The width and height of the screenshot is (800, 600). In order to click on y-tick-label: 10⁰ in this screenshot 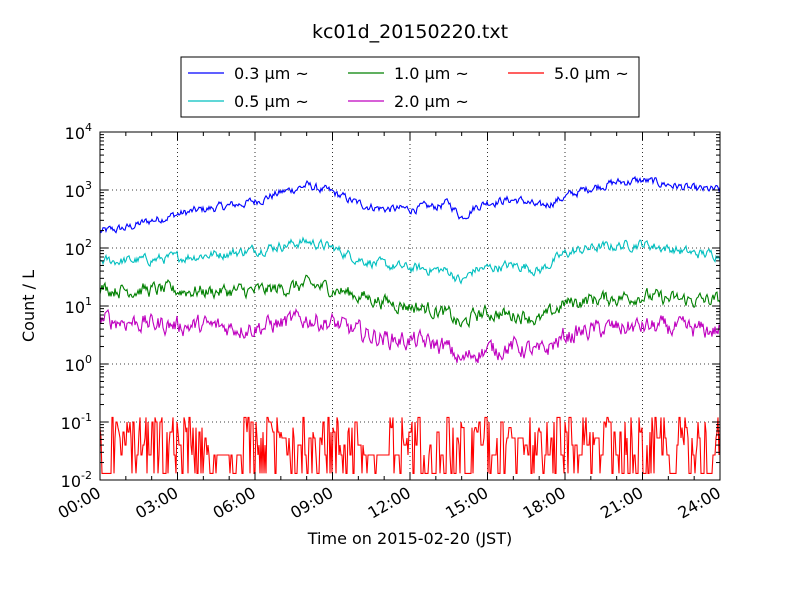, I will do `click(78, 364)`.